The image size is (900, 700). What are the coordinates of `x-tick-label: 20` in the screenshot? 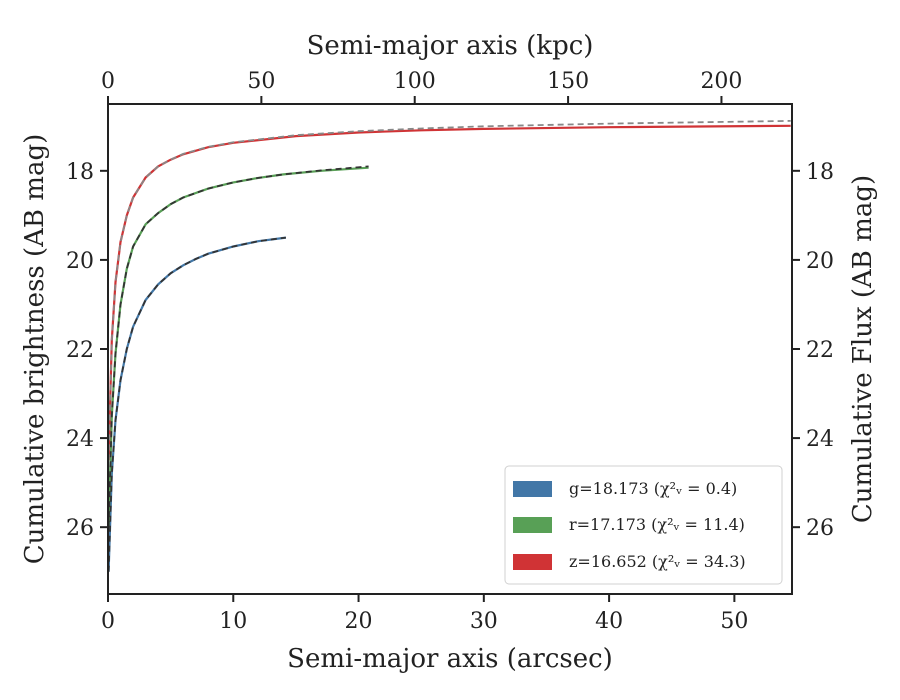 It's located at (359, 621).